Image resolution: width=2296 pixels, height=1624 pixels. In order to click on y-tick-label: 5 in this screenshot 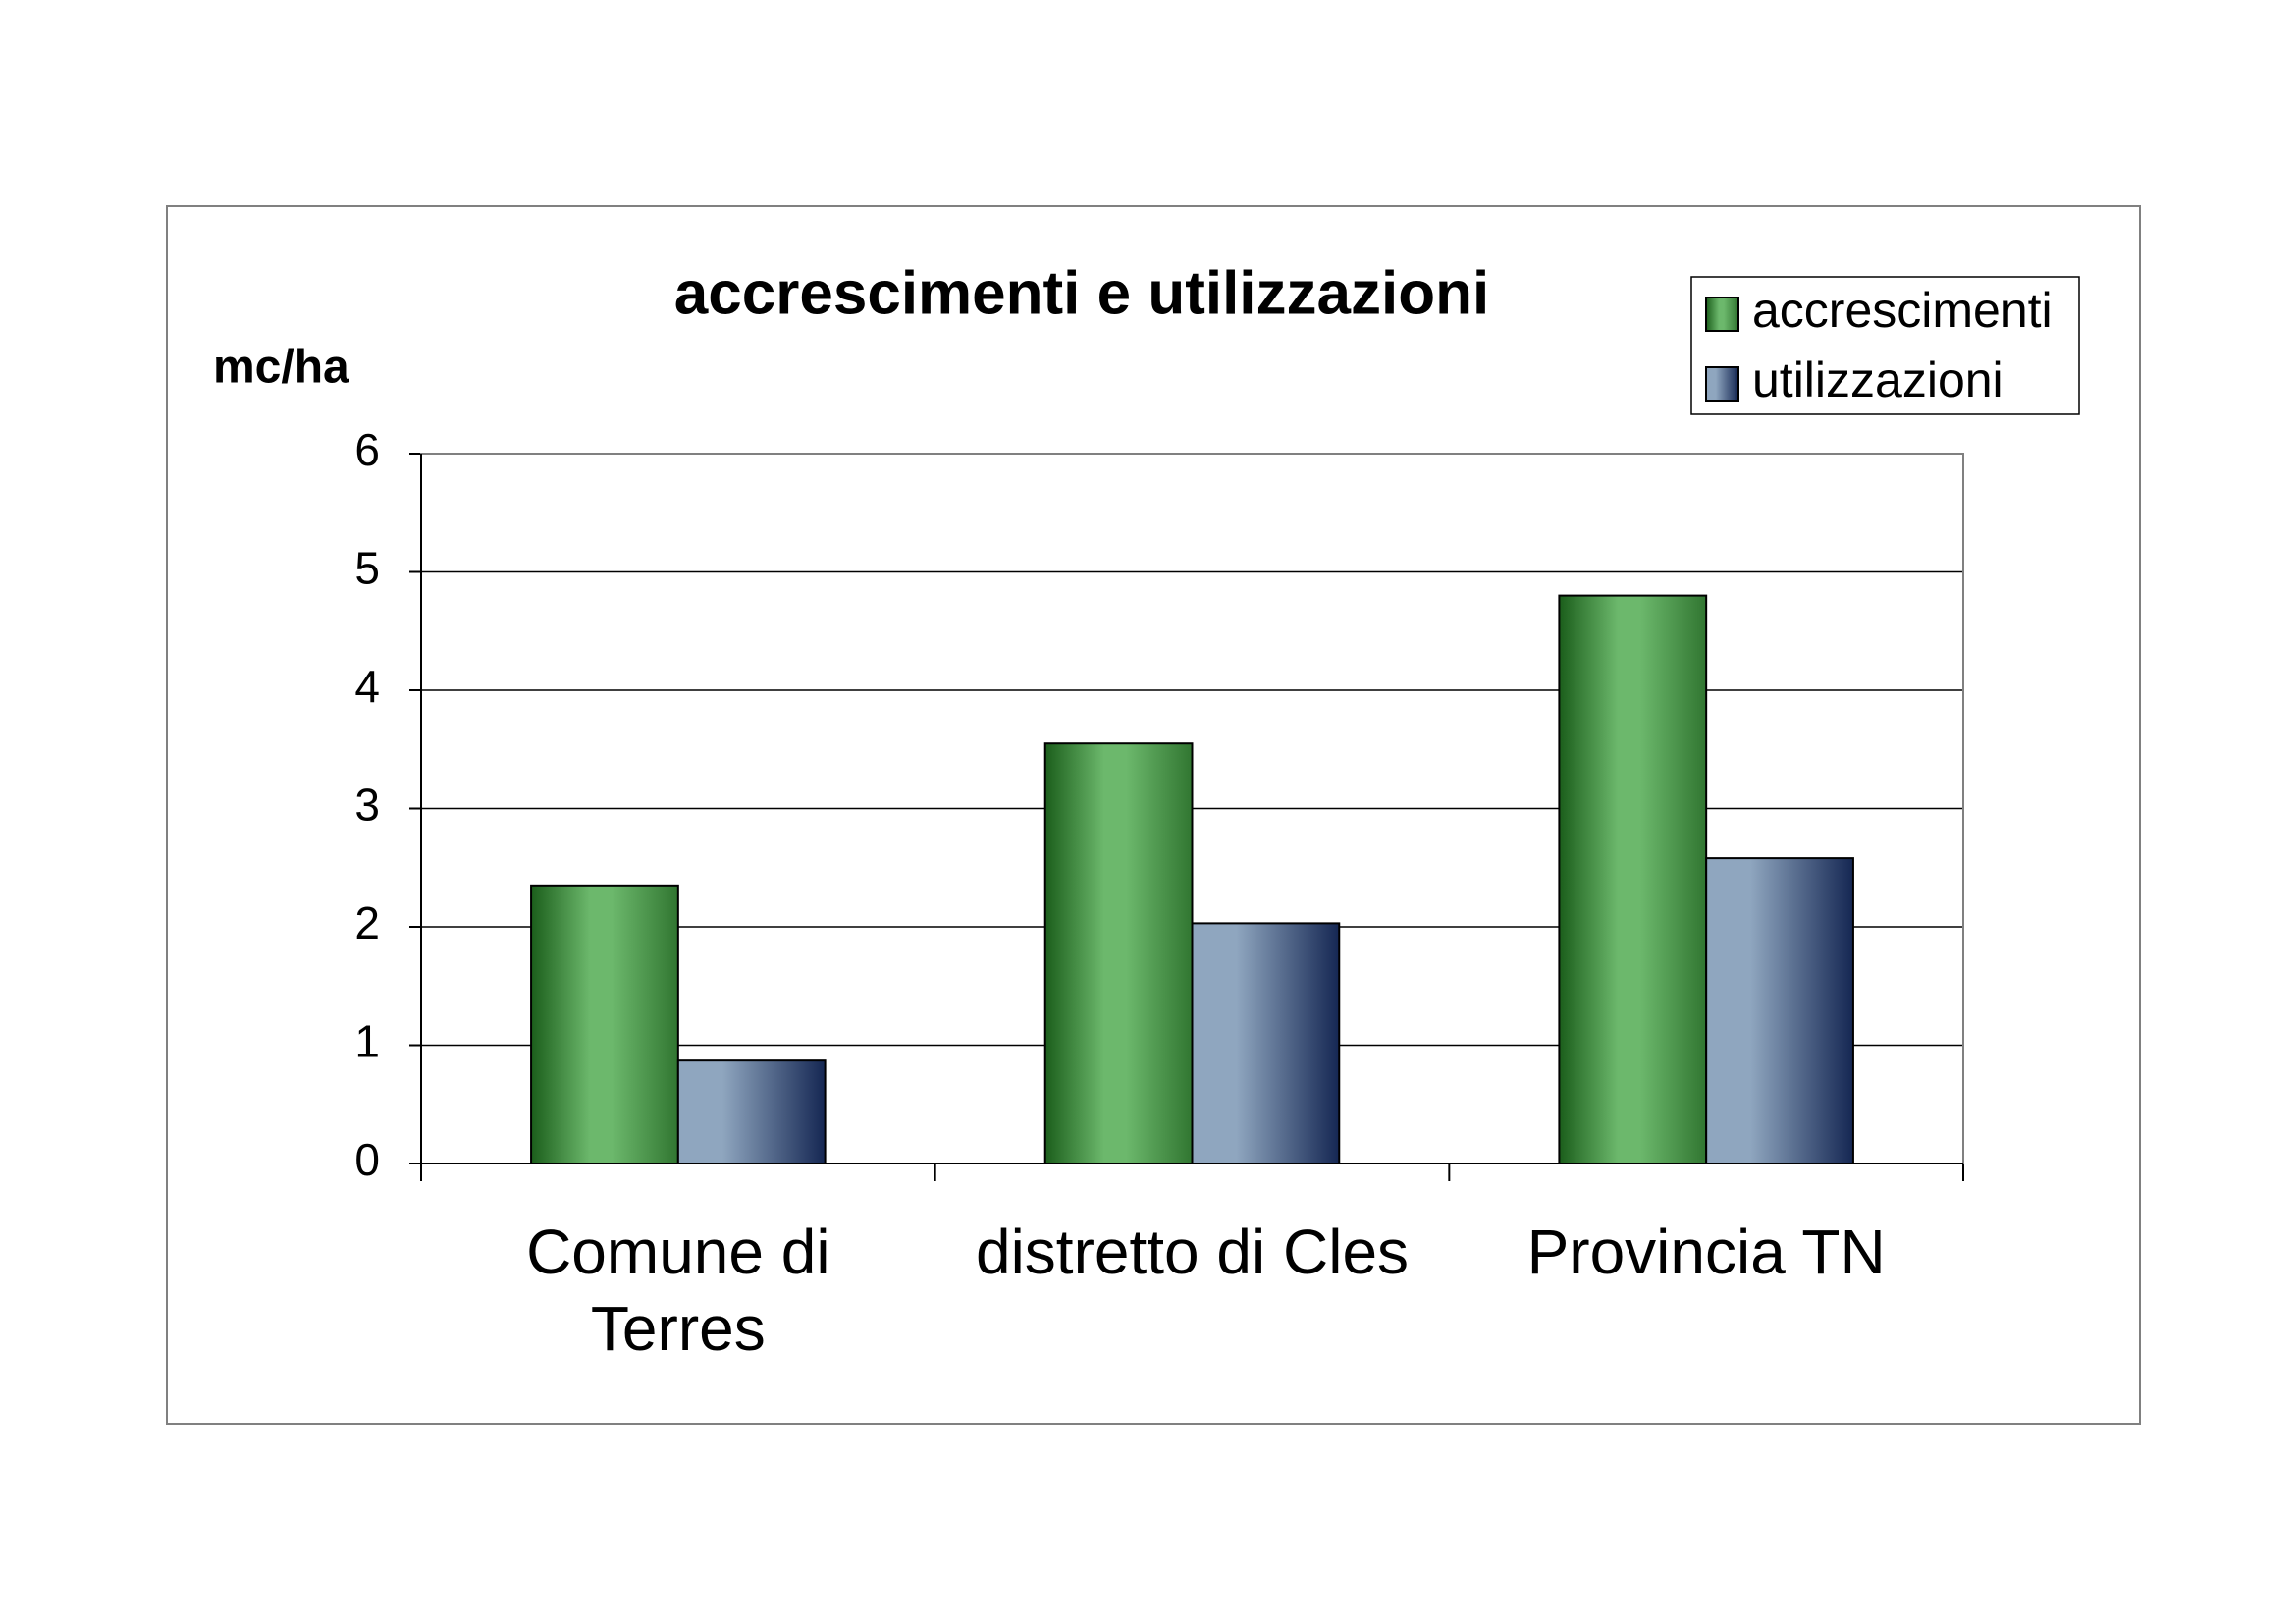, I will do `click(367, 568)`.